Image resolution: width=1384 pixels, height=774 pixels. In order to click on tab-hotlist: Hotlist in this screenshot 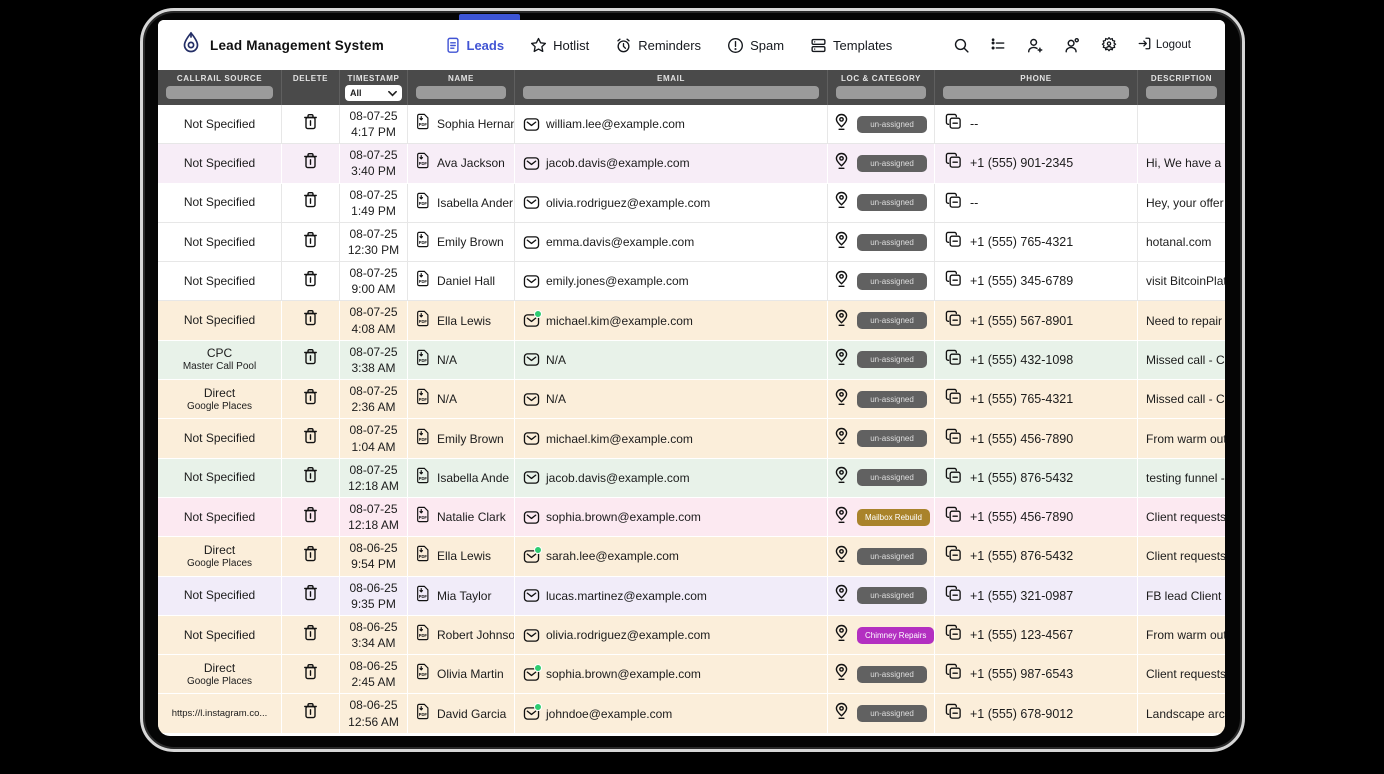, I will do `click(559, 45)`.